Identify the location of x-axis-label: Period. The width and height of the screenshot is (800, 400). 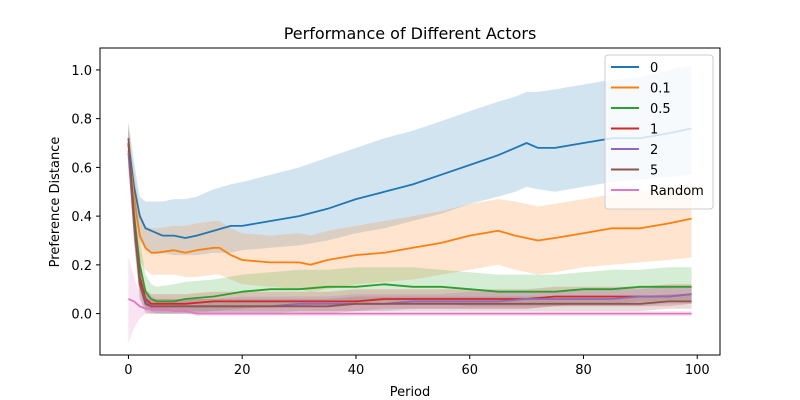
(410, 392).